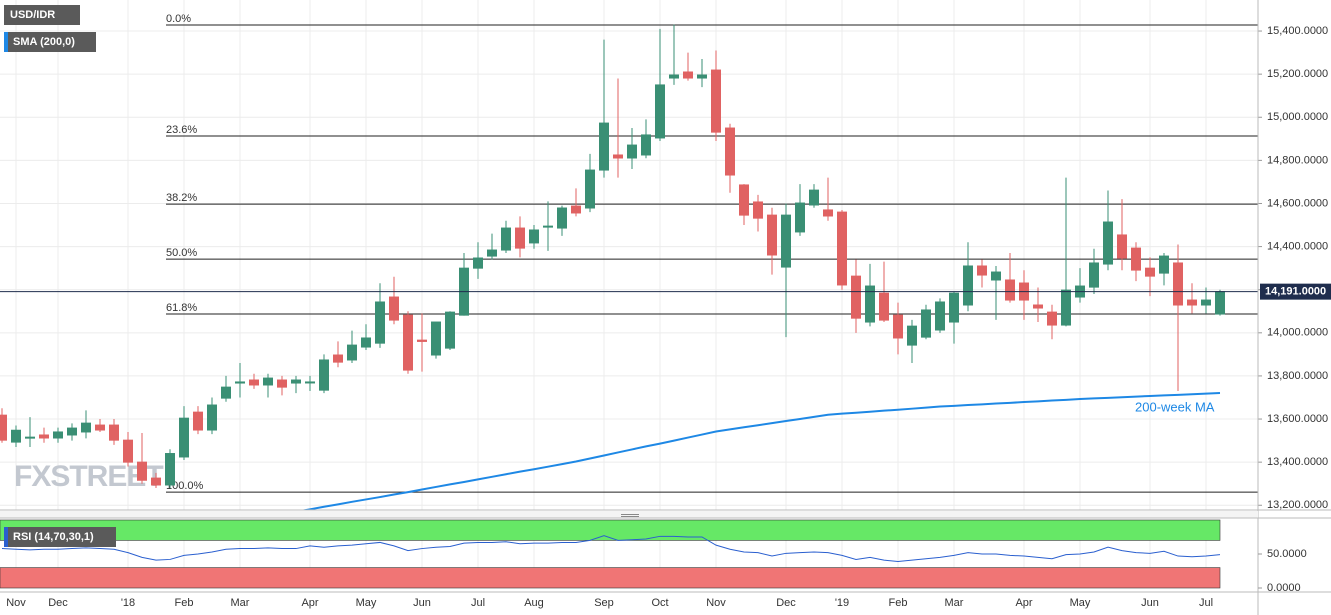  I want to click on fib-label: 50.0%, so click(181, 253).